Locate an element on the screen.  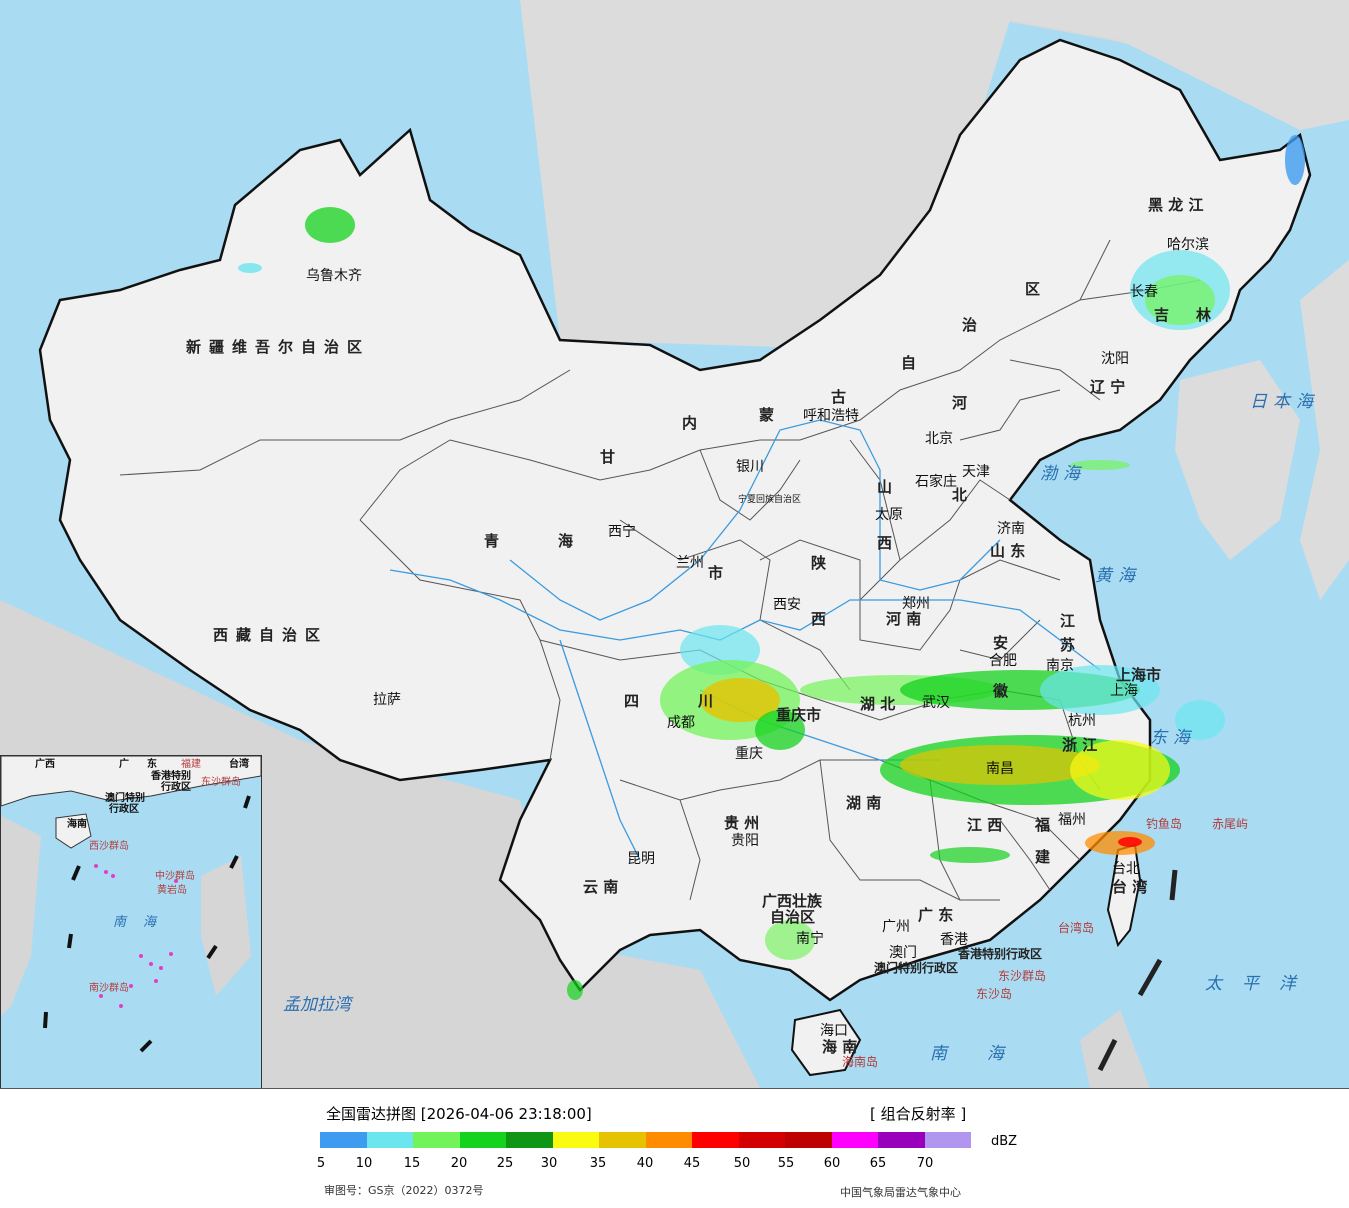
inset-label-guangxi: 广西 is located at coordinates (45, 764).